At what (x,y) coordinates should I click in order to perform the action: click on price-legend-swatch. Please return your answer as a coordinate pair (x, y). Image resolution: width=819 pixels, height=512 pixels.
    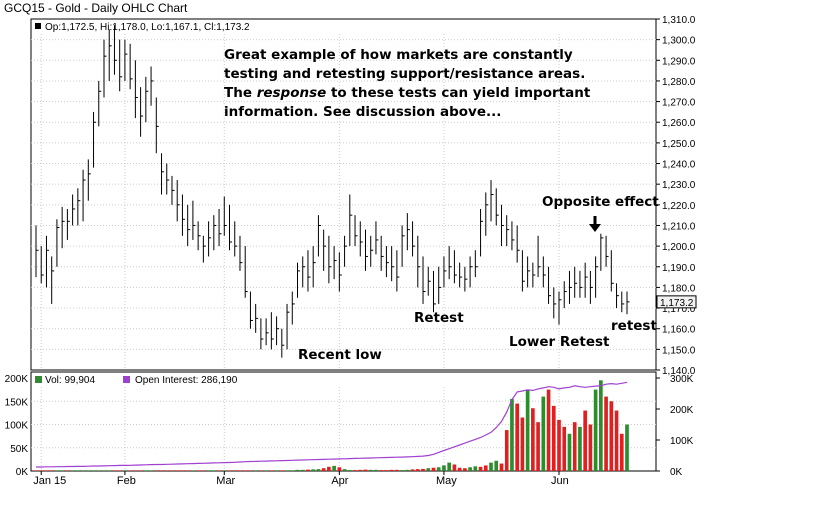
    Looking at the image, I should click on (38, 26).